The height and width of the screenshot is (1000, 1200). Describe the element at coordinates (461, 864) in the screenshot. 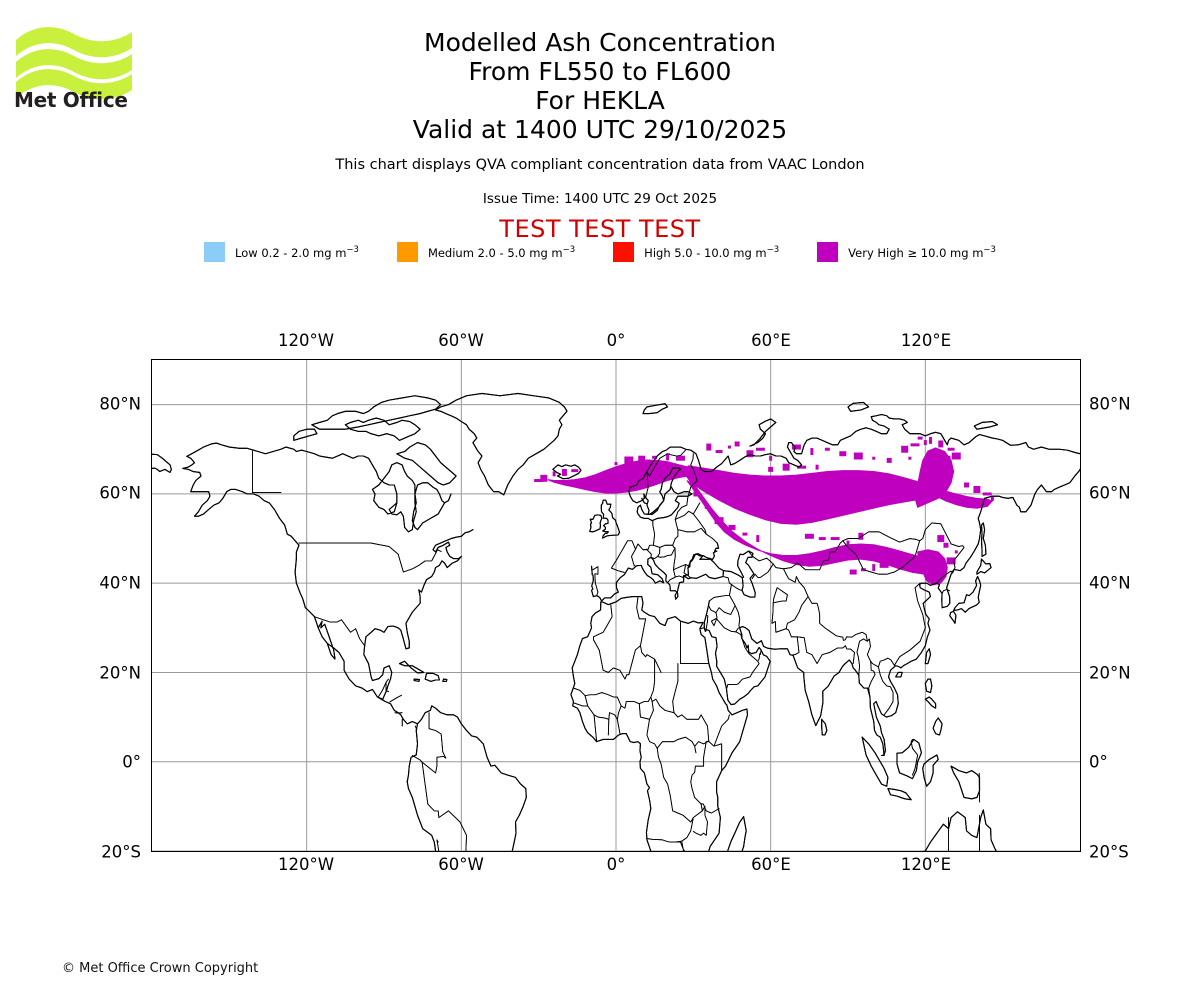

I see `lon-tick-bottom-1: 60°W` at that location.